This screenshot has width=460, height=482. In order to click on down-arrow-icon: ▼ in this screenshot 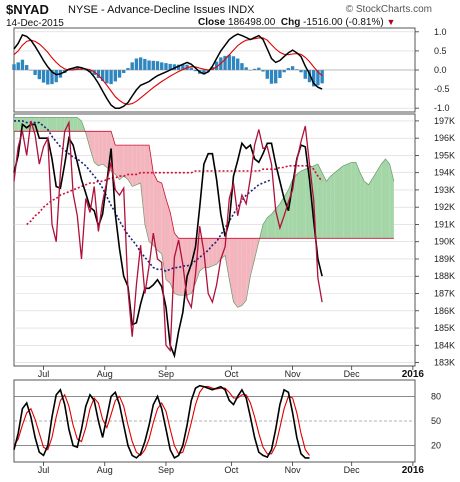, I will do `click(391, 22)`.